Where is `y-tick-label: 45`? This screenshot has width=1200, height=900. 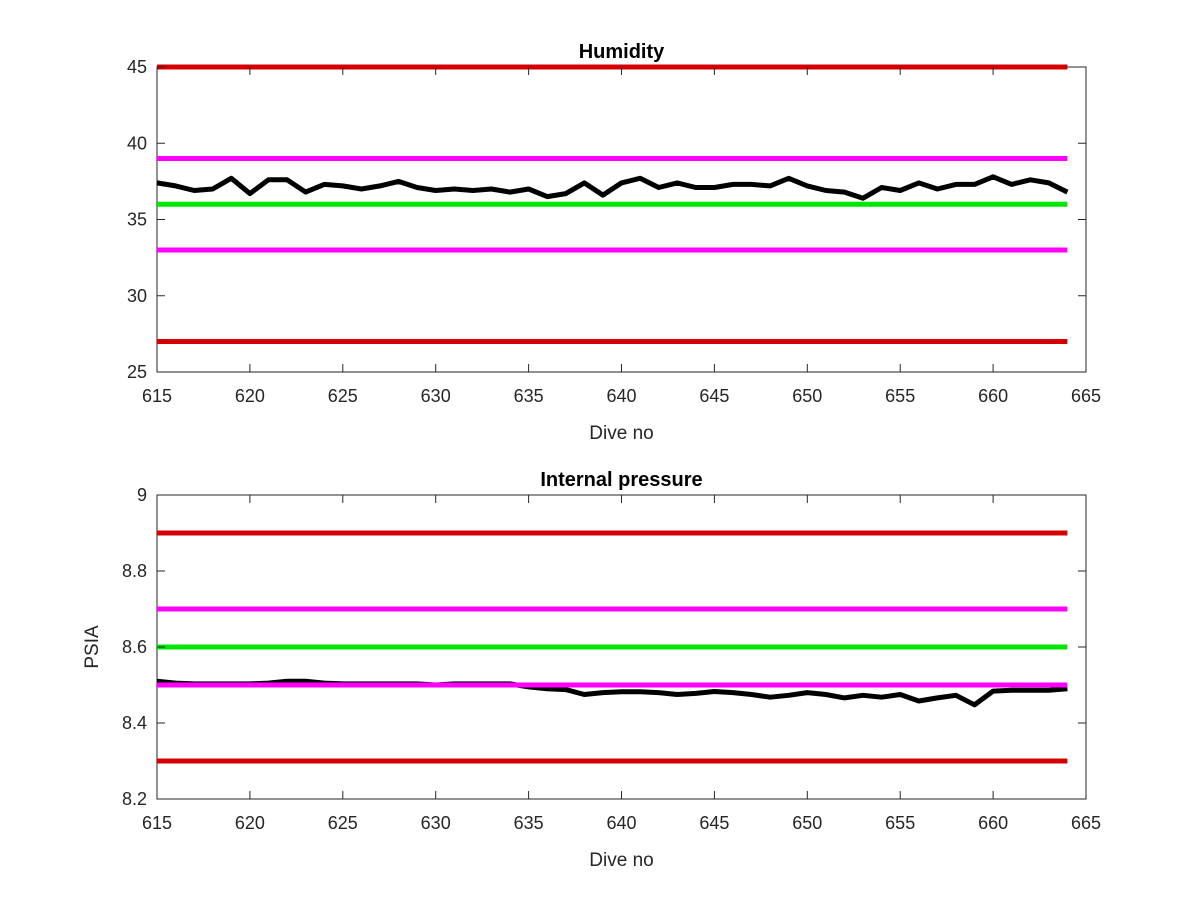 y-tick-label: 45 is located at coordinates (137, 67).